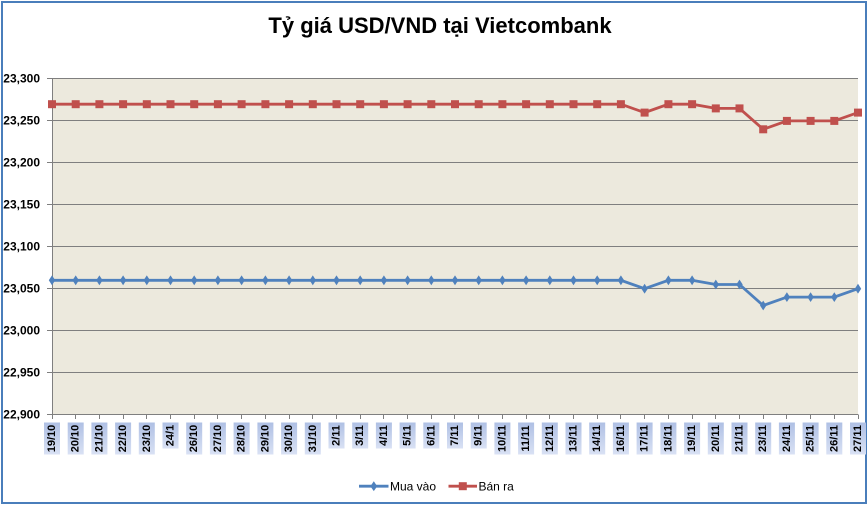  Describe the element at coordinates (440, 25) in the screenshot. I see `svg-text: Tỷ giá USD/VND tại Vietcombank` at that location.